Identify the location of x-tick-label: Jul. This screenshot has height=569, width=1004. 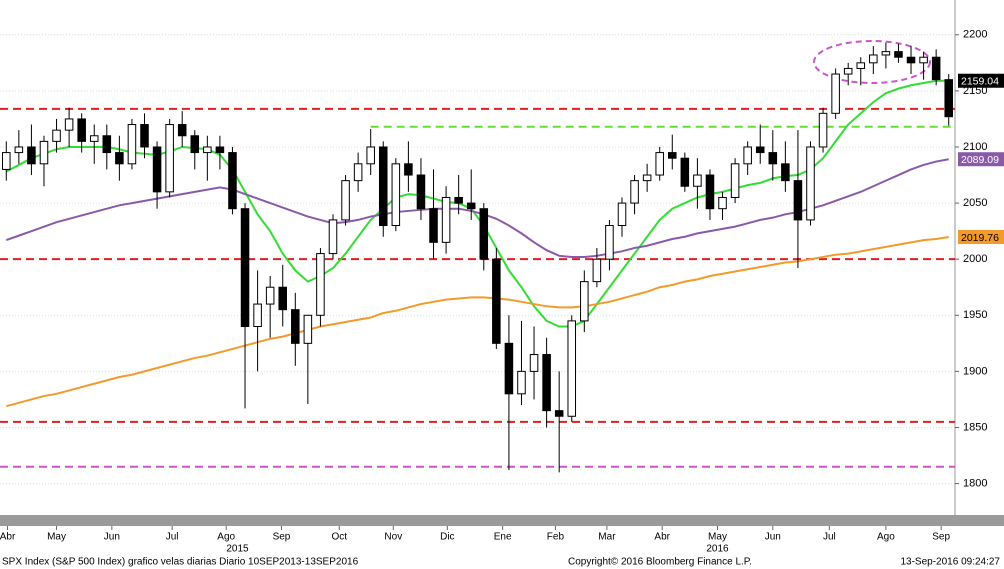
(829, 537).